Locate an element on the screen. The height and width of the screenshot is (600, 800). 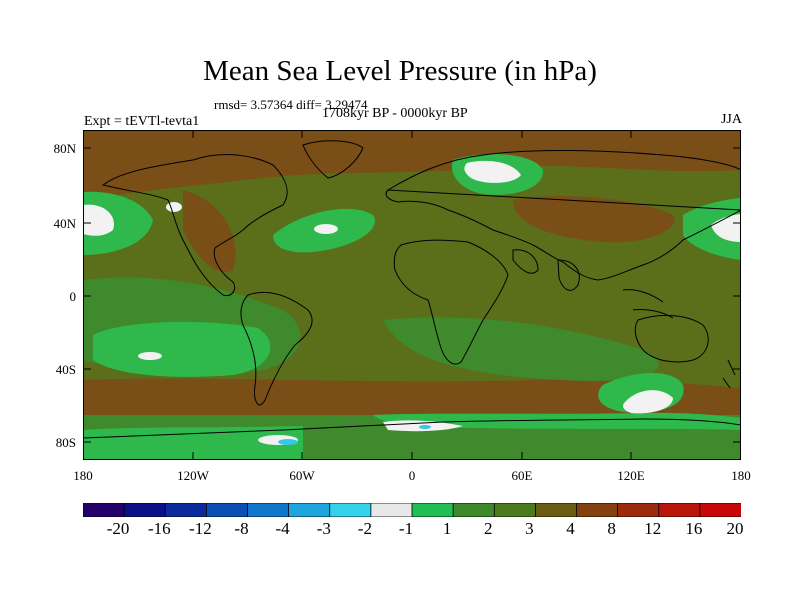
lat-label-40s: 40S is located at coordinates (65, 369).